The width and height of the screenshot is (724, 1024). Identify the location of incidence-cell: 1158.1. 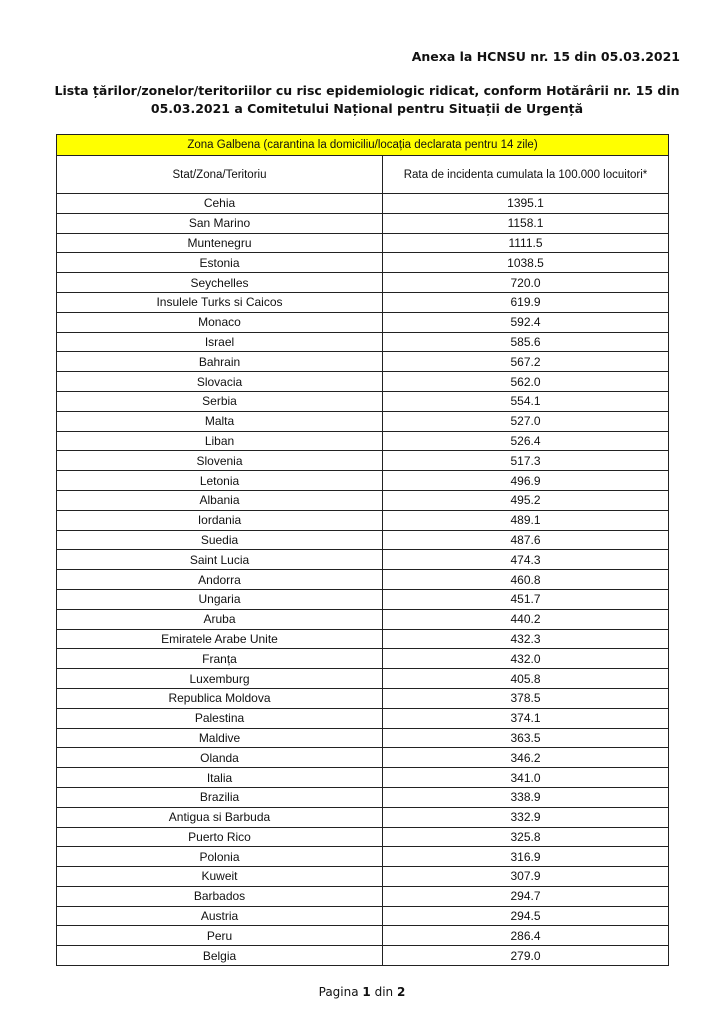
(525, 223).